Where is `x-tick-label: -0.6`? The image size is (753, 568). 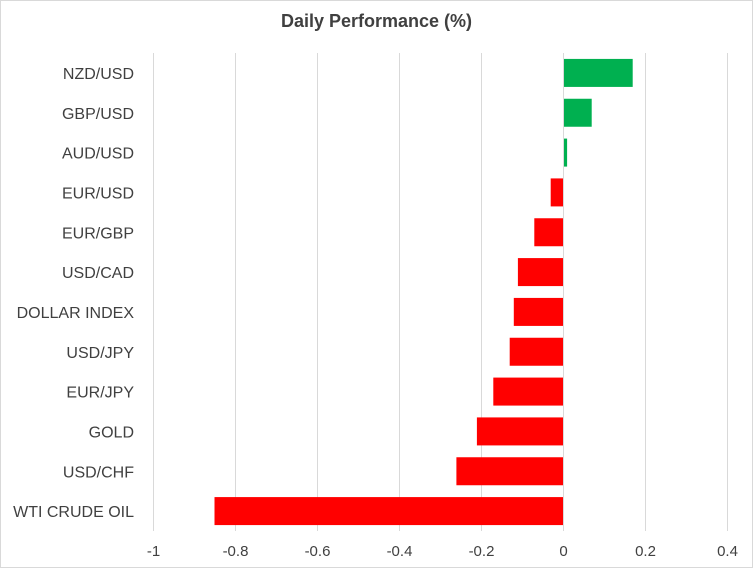
x-tick-label: -0.6 is located at coordinates (318, 551).